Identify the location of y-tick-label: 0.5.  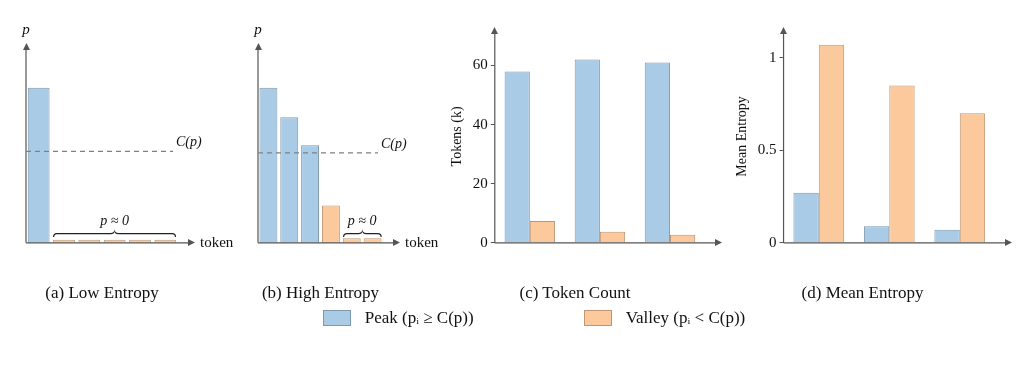
(767, 149).